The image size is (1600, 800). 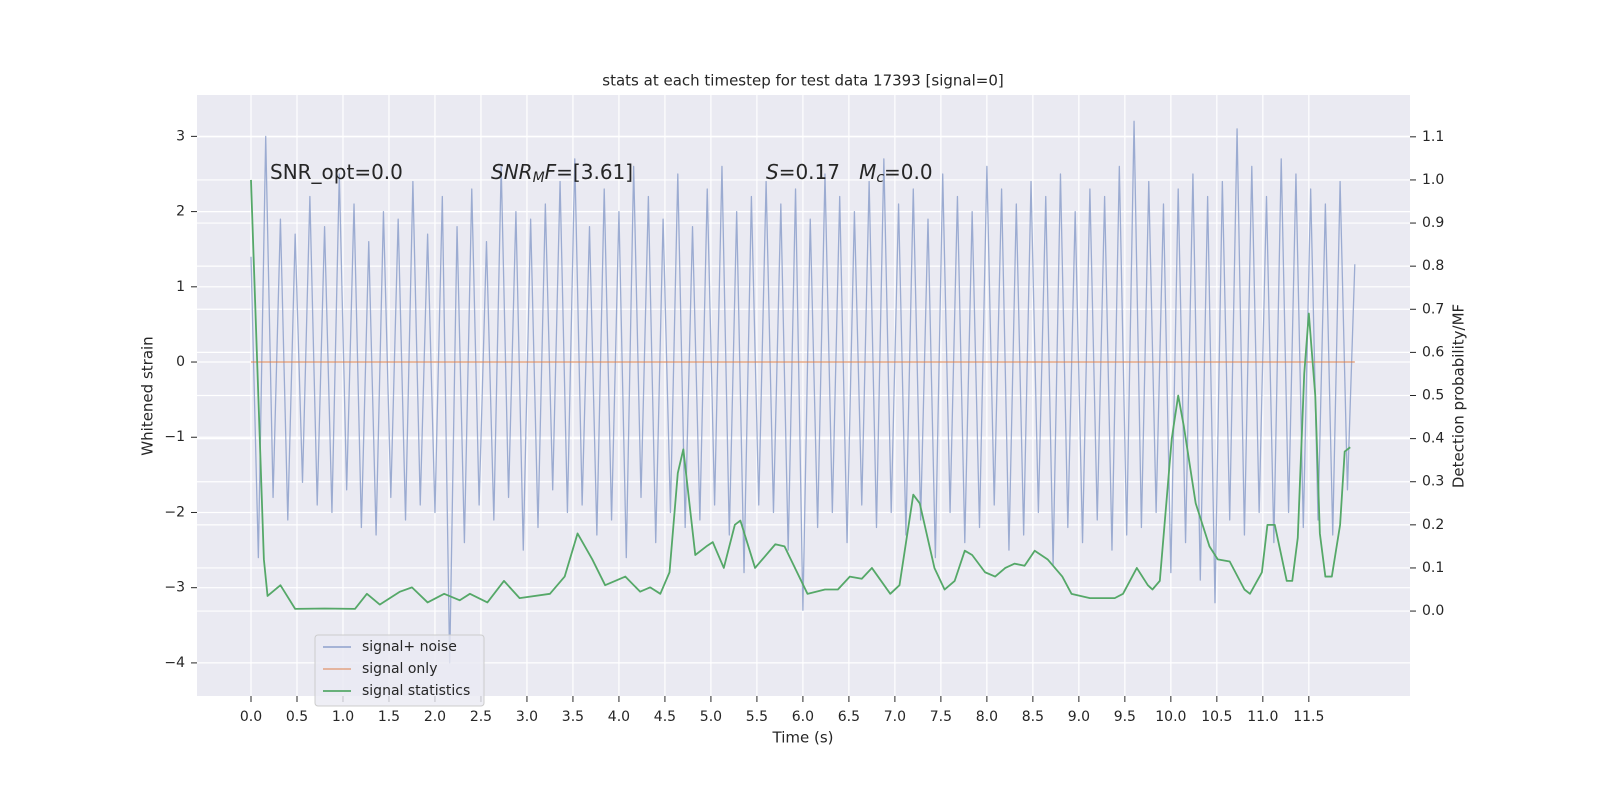 I want to click on x-tick-label: 2.5, so click(x=481, y=717).